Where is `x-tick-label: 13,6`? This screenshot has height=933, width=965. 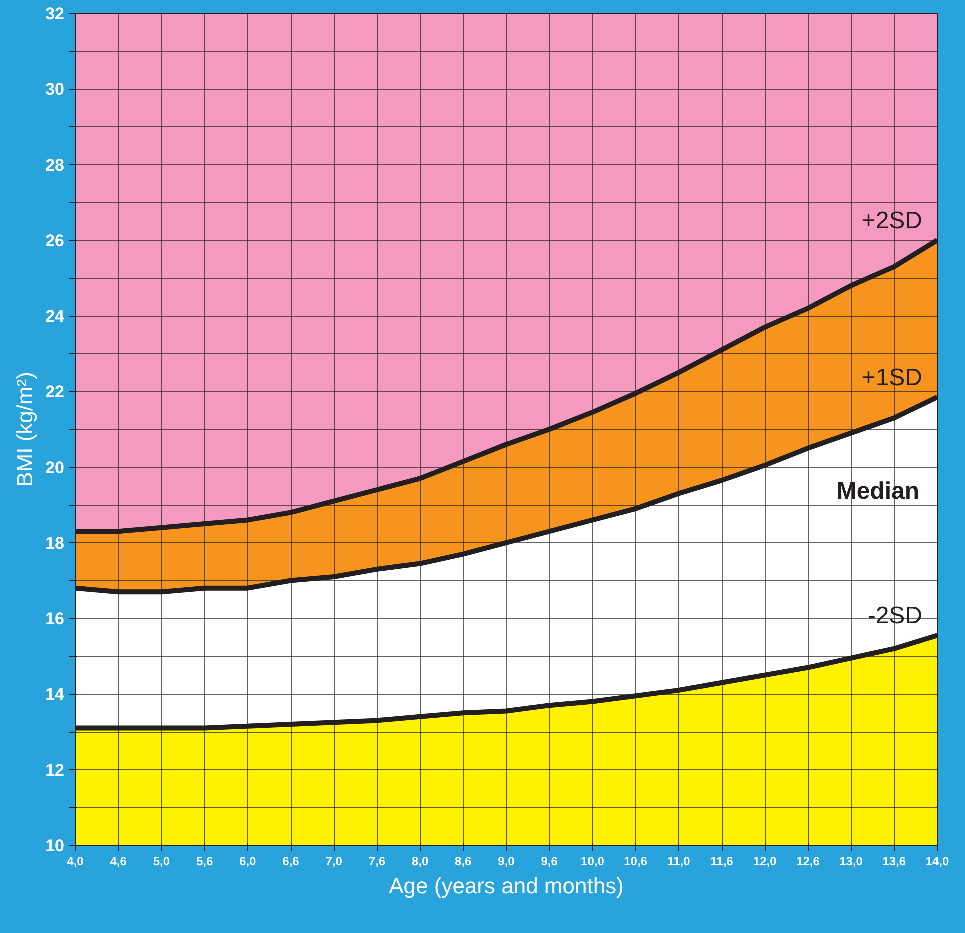
x-tick-label: 13,6 is located at coordinates (894, 861).